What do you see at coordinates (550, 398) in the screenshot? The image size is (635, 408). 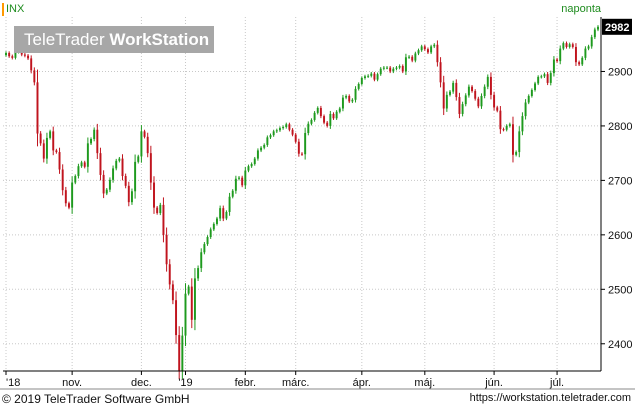 I see `footer-link: https://workstation.teletrader.com` at bounding box center [550, 398].